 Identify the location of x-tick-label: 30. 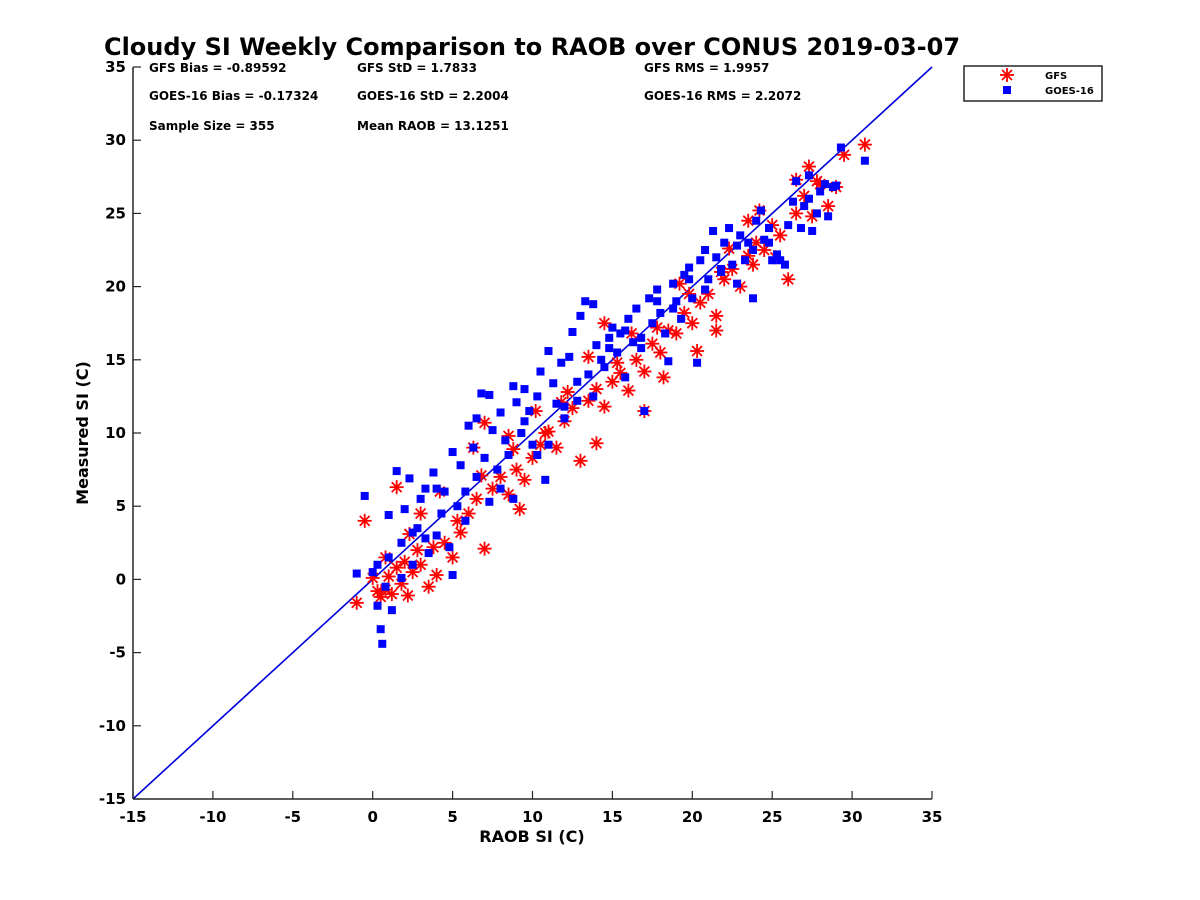
(852, 817).